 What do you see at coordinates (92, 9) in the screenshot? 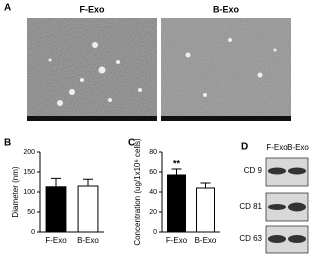
I see `image-label: F-Exo` at bounding box center [92, 9].